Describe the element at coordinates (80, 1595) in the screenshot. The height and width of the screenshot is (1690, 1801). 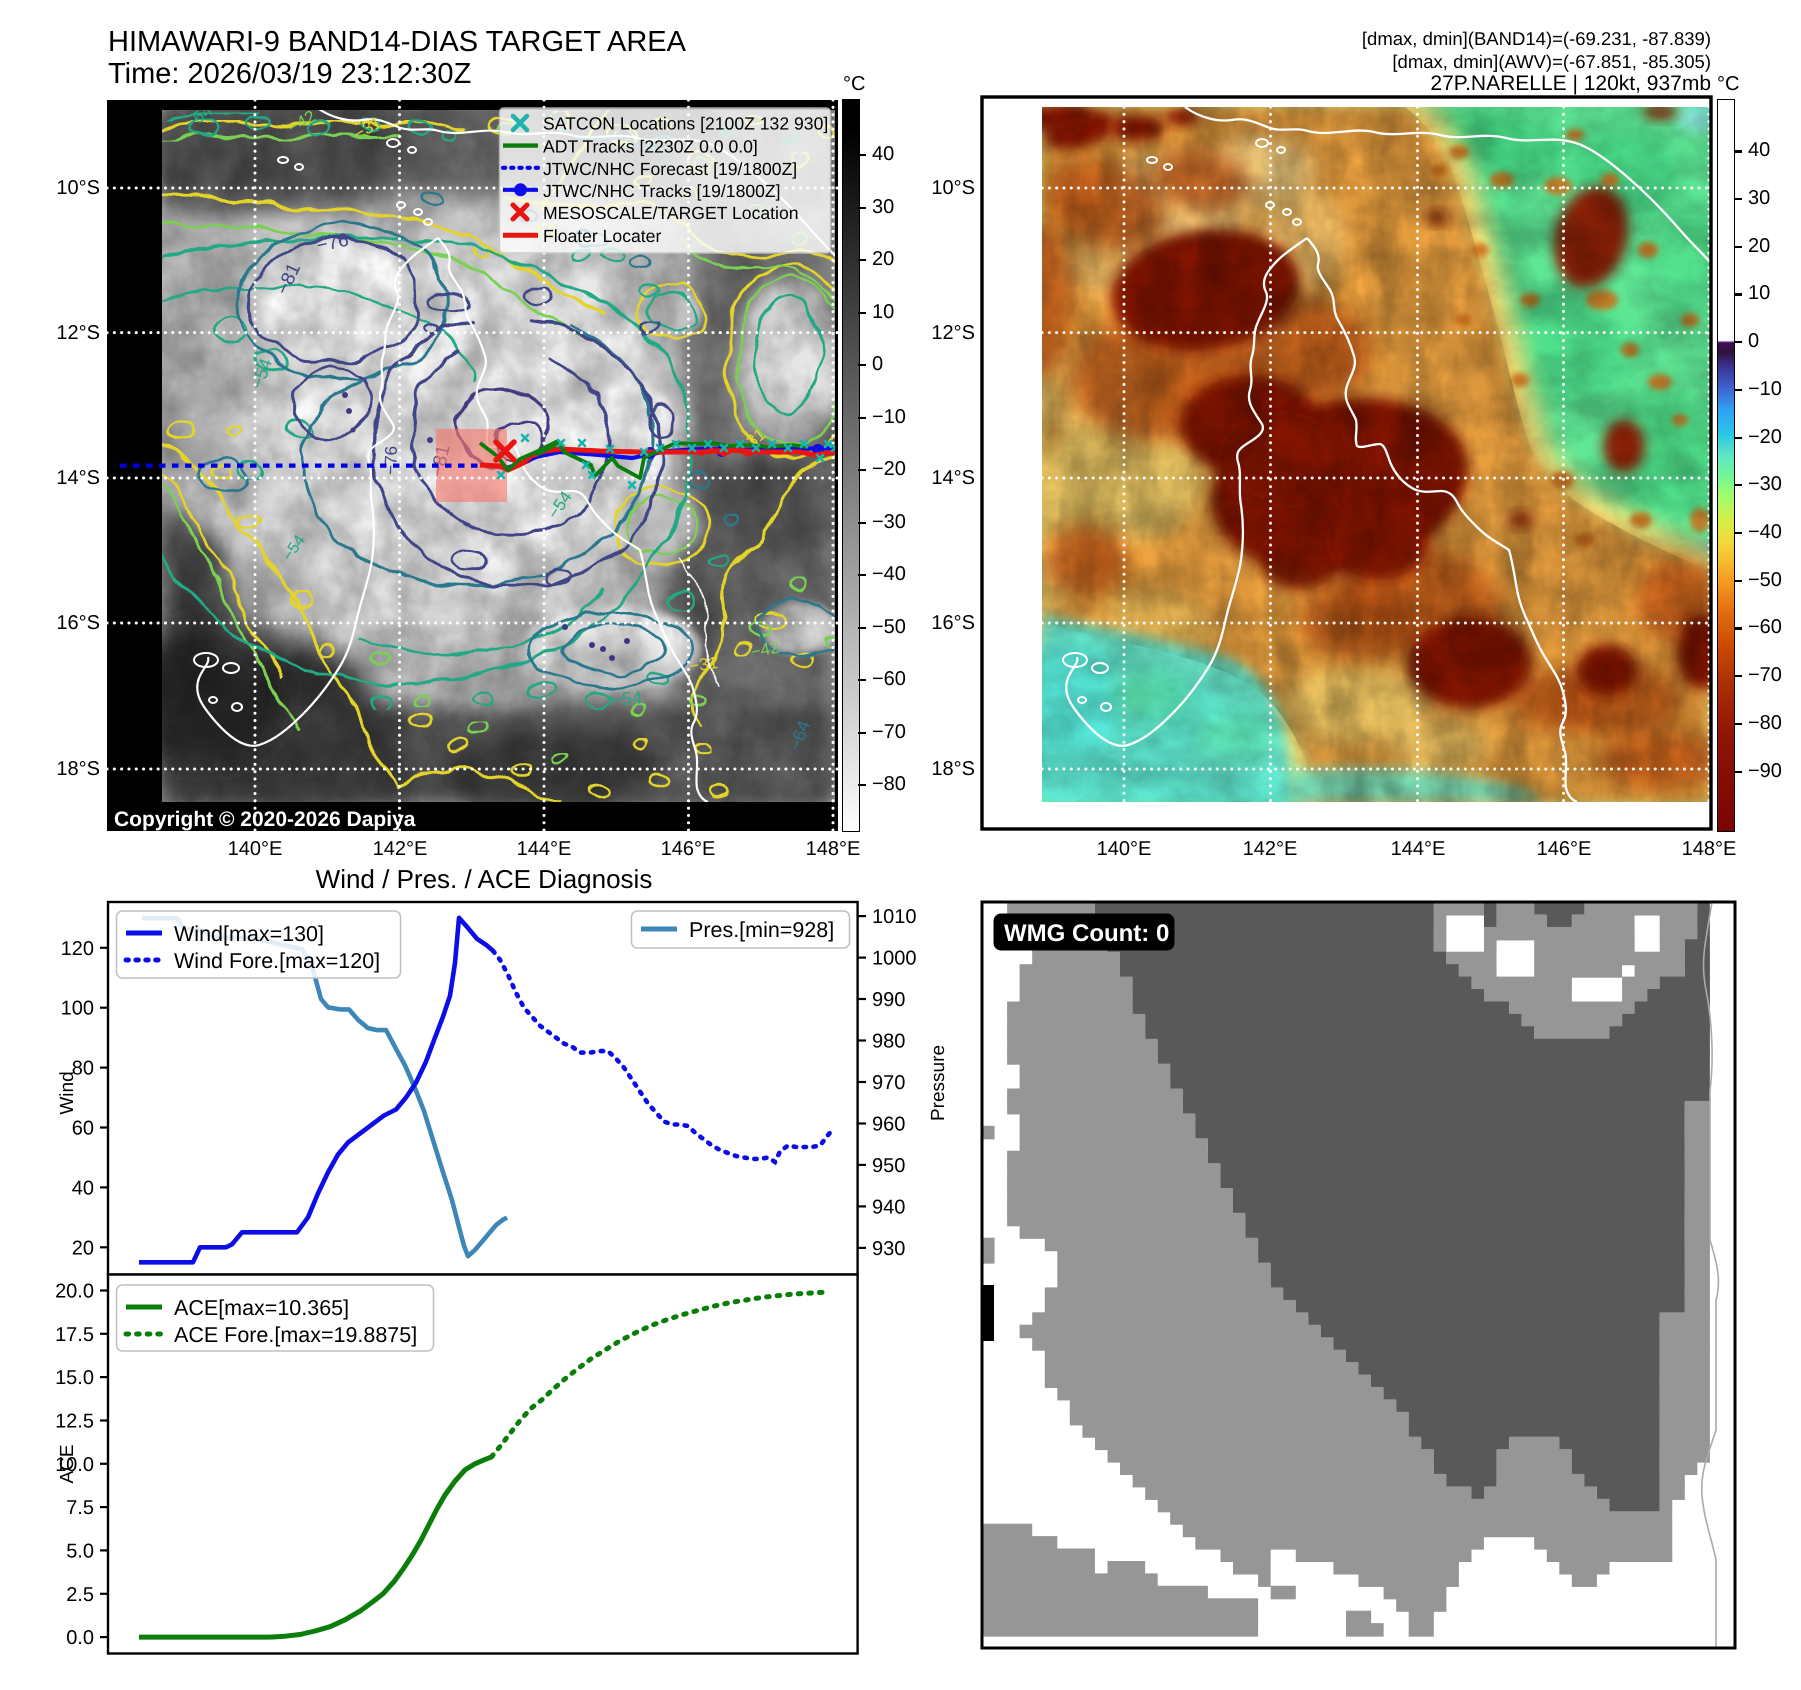
I see `svg-text: 2.5` at that location.